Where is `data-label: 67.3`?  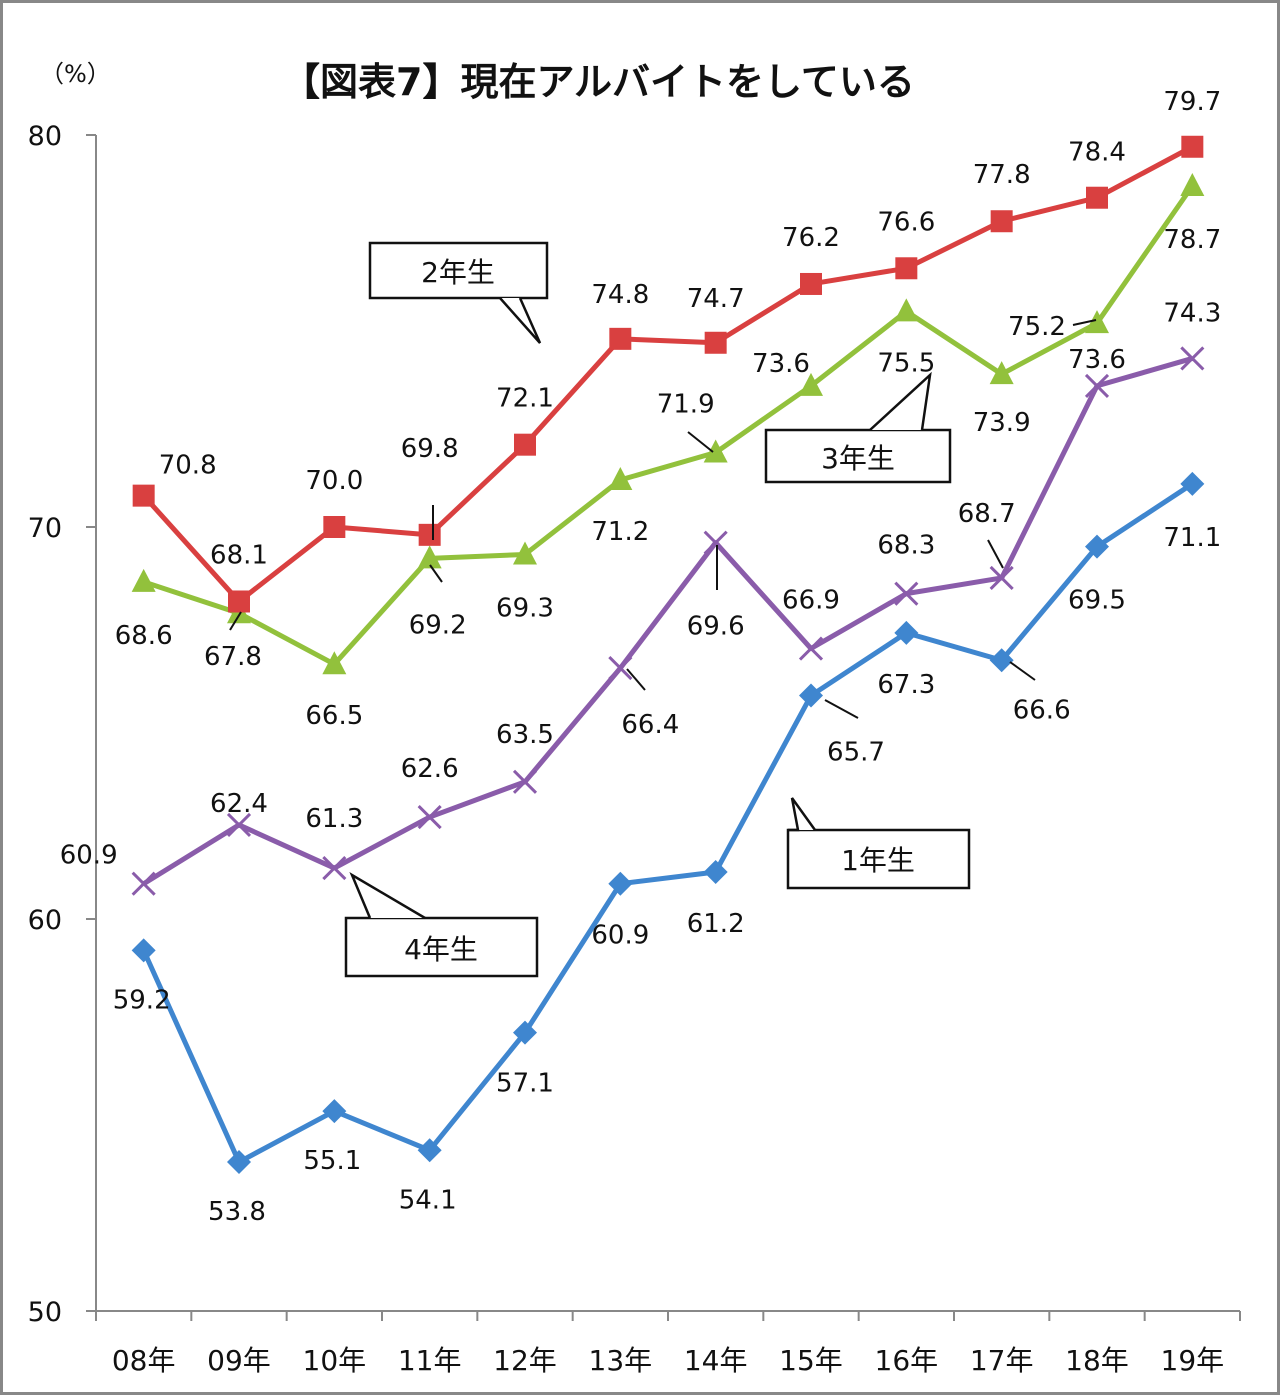
data-label: 67.3 is located at coordinates (906, 685).